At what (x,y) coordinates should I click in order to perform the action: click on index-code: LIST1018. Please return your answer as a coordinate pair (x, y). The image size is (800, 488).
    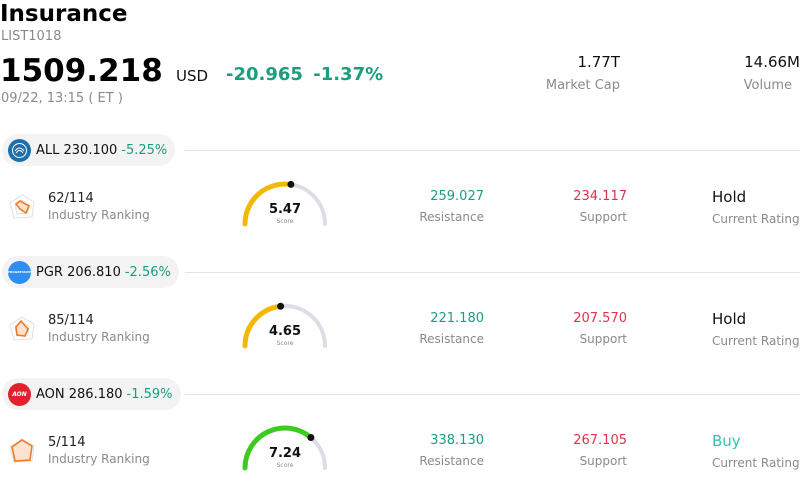
    Looking at the image, I should click on (31, 36).